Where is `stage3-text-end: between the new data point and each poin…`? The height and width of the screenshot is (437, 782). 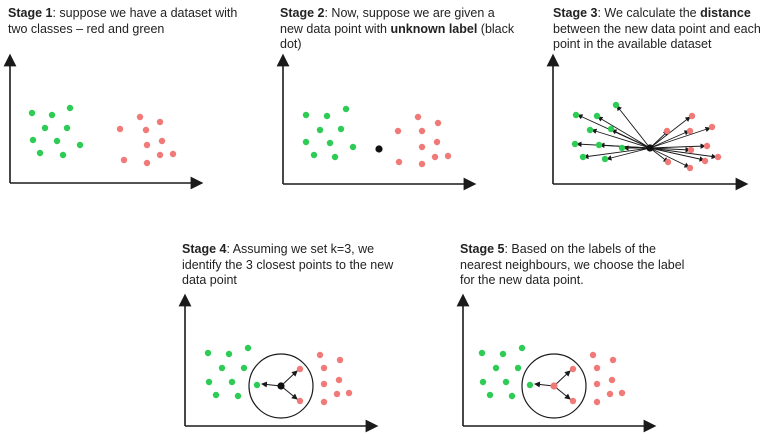 stage3-text-end: between the new data point and each poin… is located at coordinates (657, 36).